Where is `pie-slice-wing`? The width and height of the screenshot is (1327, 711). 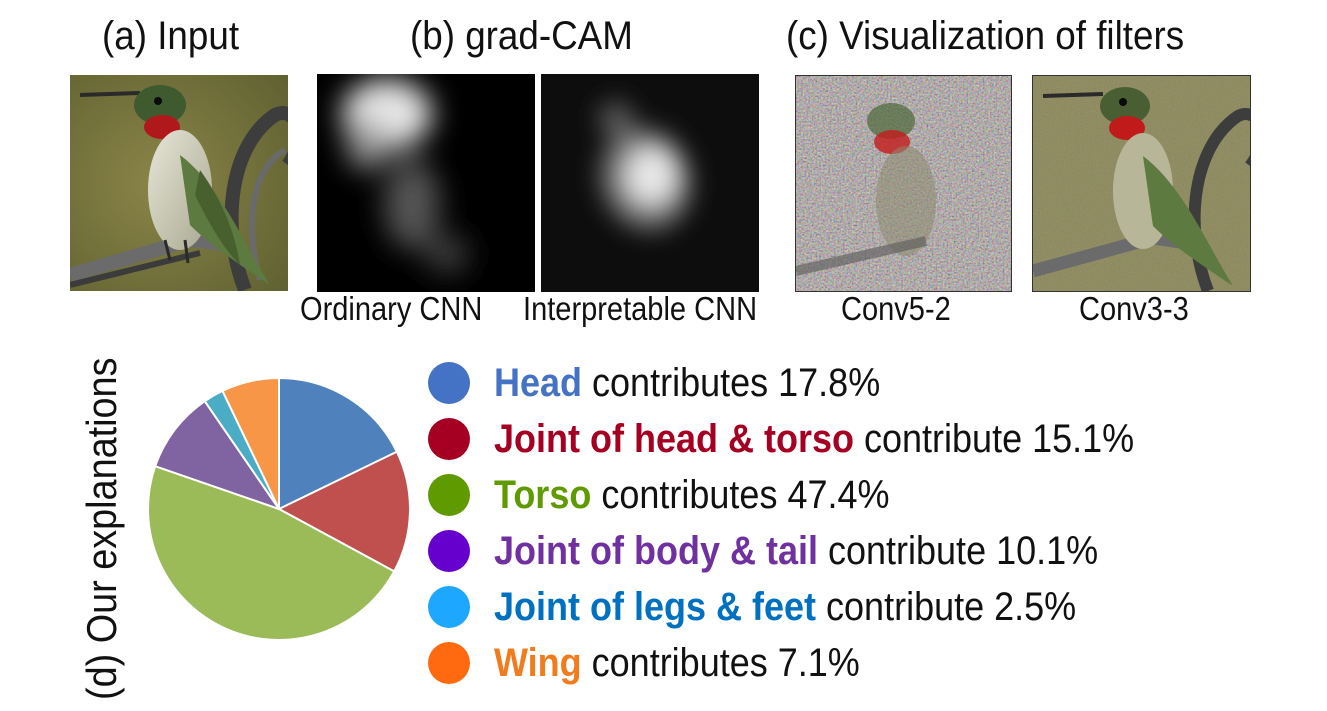
pie-slice-wing is located at coordinates (250, 443).